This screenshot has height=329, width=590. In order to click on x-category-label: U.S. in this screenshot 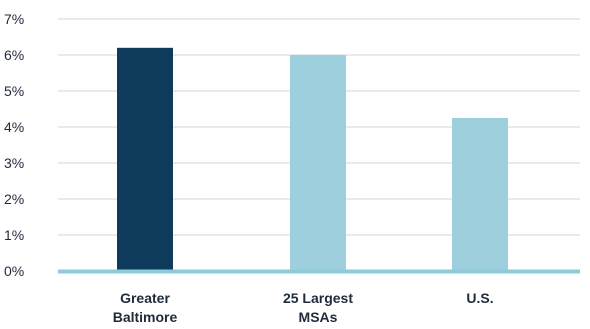, I will do `click(479, 298)`.